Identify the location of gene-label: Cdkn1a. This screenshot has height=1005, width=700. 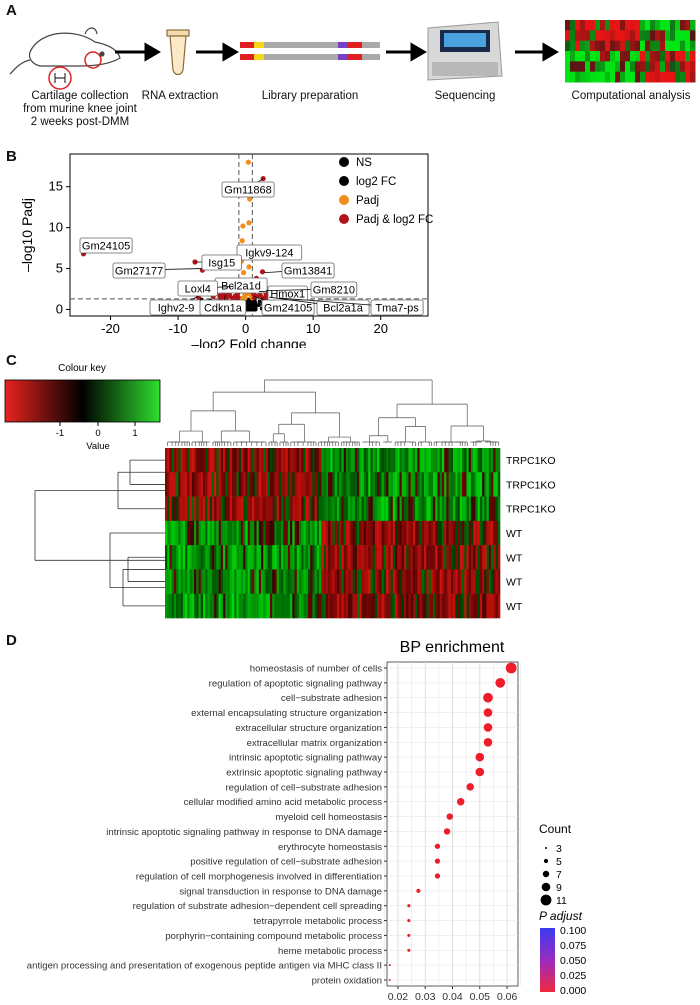
(223, 309).